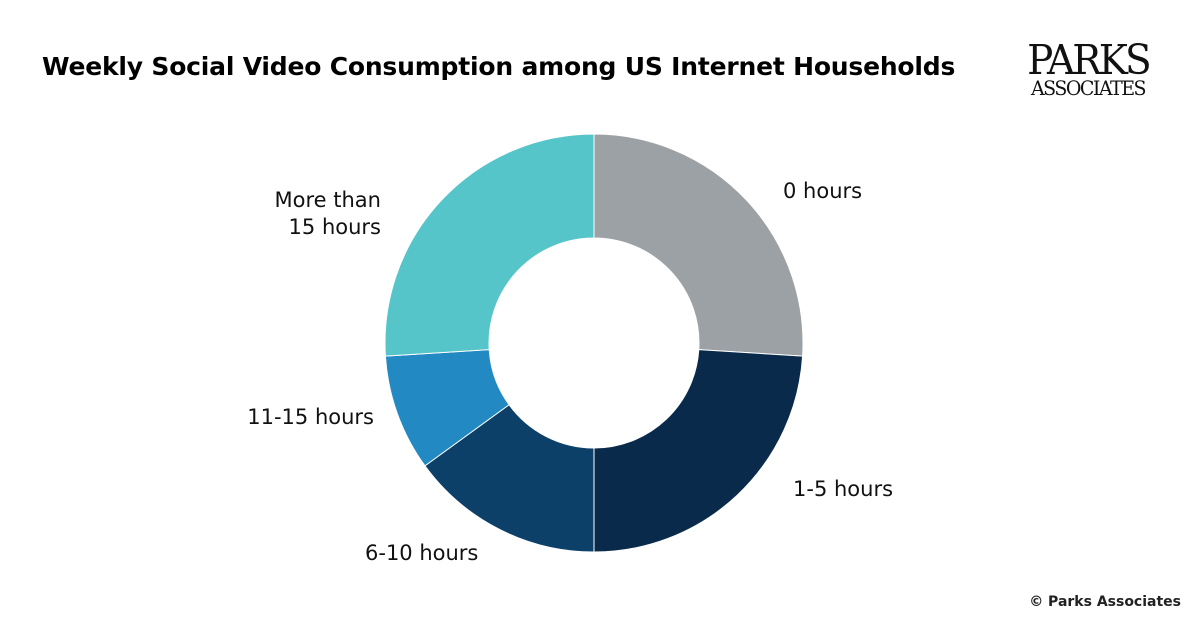 Image resolution: width=1201 pixels, height=628 pixels. Describe the element at coordinates (328, 214) in the screenshot. I see `slice-label-more-than-15-hours: More than 15 hours` at that location.